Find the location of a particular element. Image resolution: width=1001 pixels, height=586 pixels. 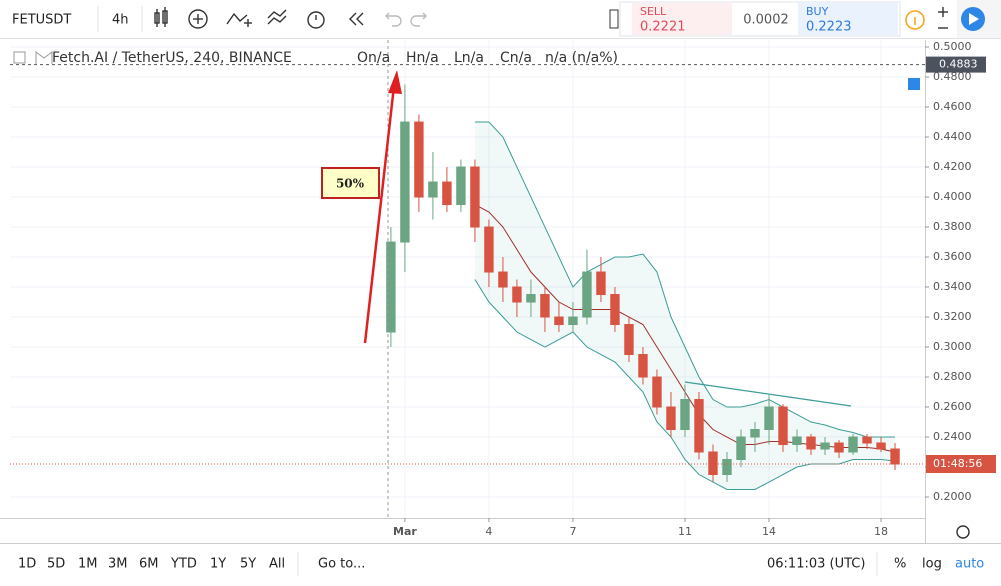

buy-label: BUY is located at coordinates (817, 11).